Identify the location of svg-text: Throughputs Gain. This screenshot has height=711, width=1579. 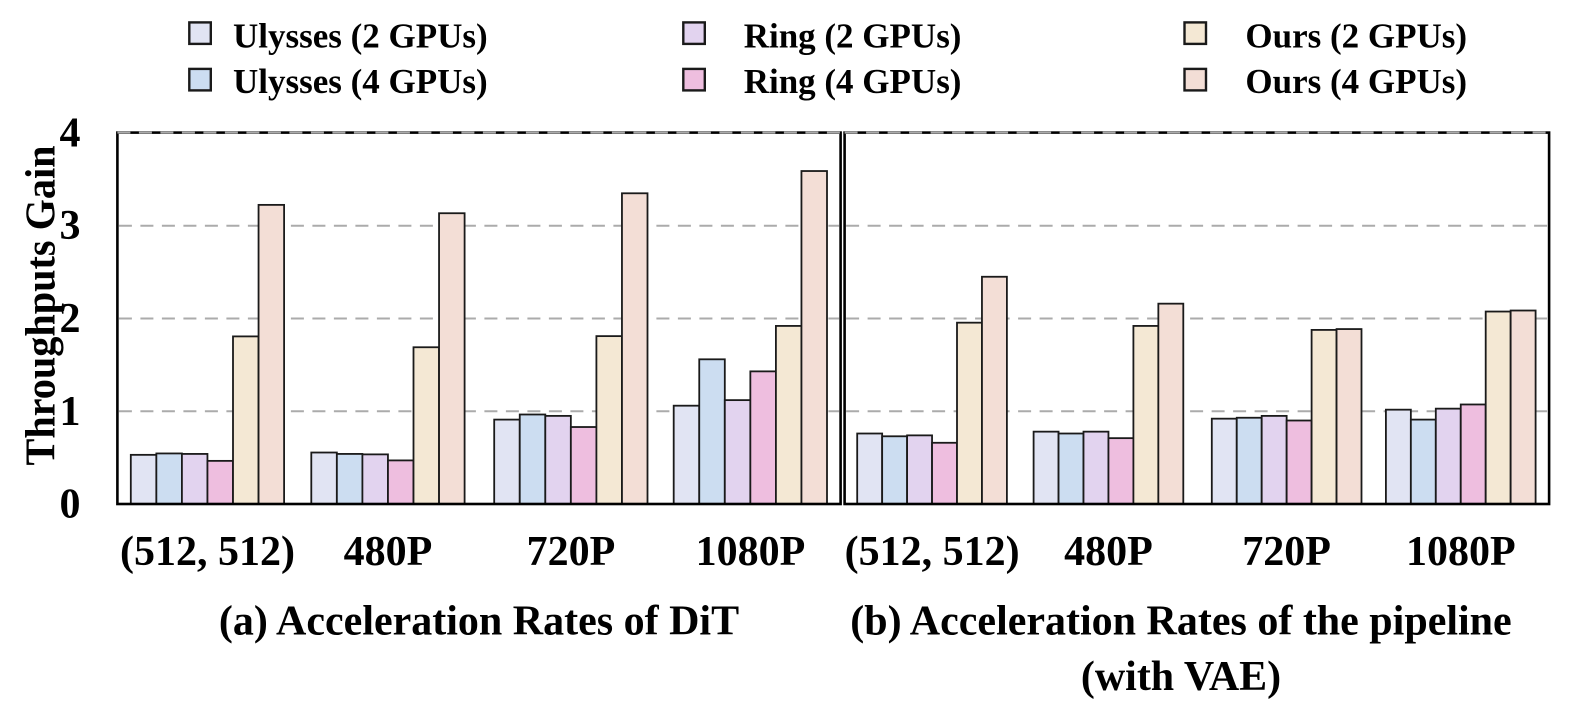
(42, 306).